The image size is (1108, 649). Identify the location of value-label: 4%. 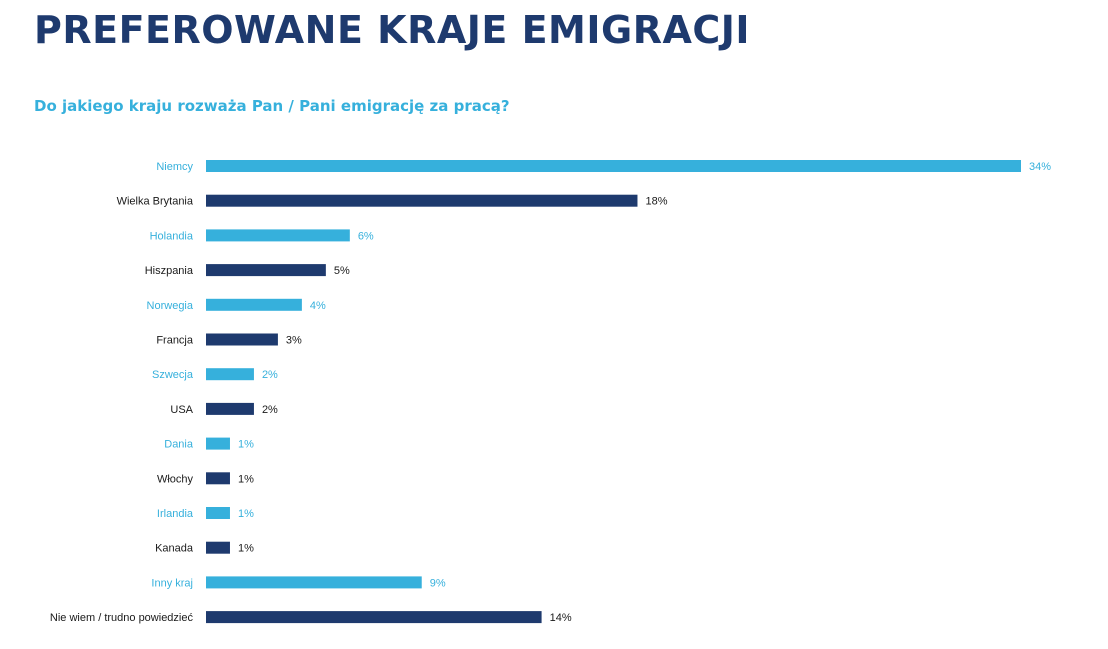
(318, 306).